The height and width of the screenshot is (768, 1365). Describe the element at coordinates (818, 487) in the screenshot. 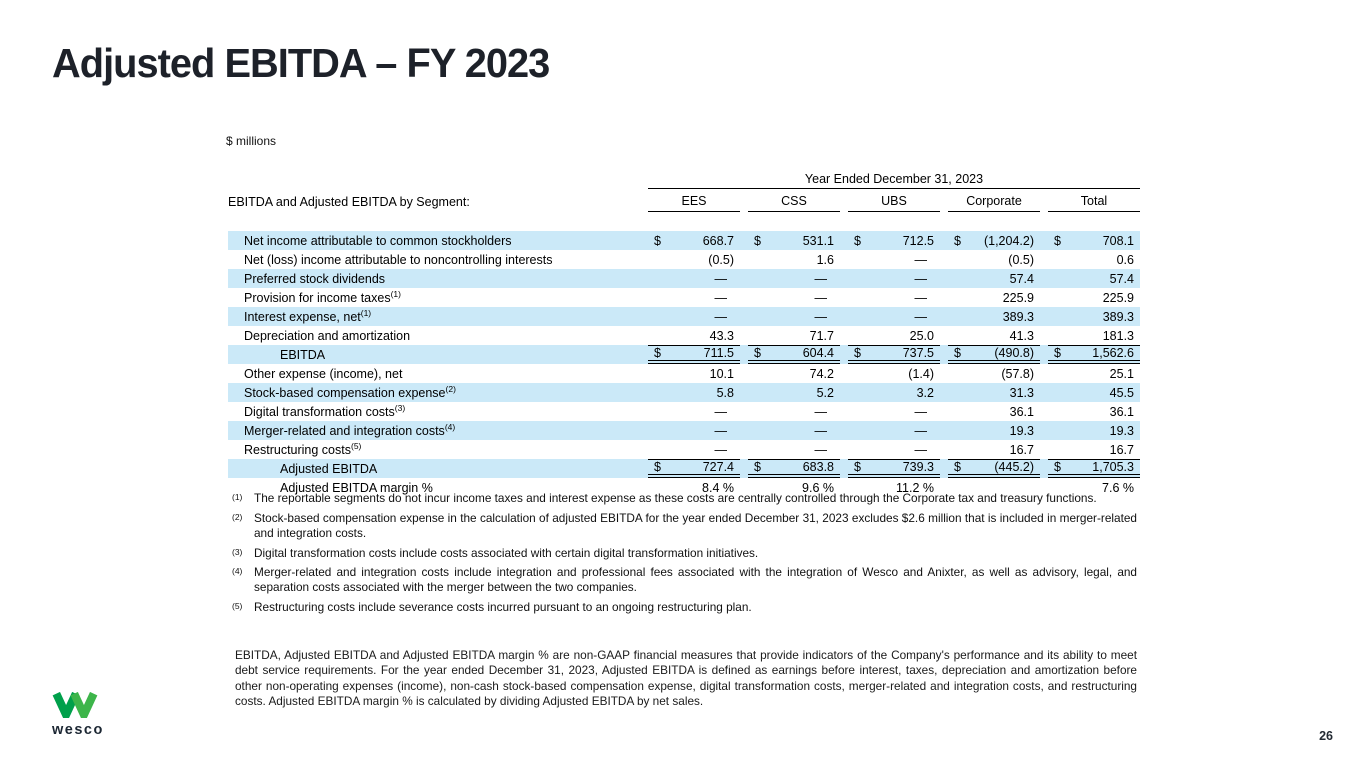

I see `cell-number: 9.6 %` at that location.